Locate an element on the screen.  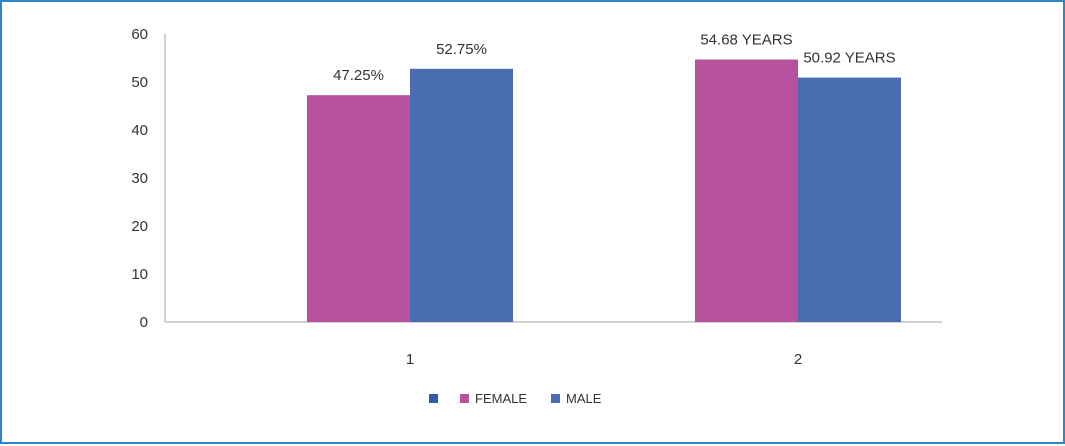
legend-marker-female is located at coordinates (464, 398).